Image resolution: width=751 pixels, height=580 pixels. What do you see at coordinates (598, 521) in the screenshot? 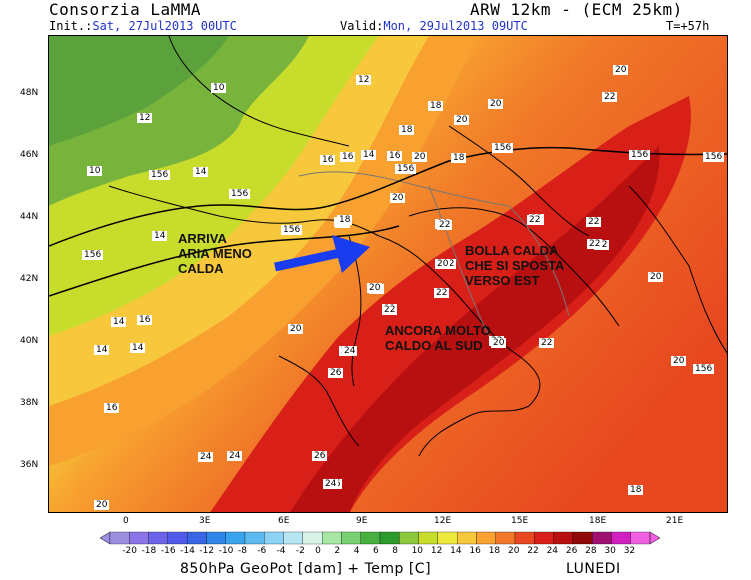
I see `lon-label: 18E` at bounding box center [598, 521].